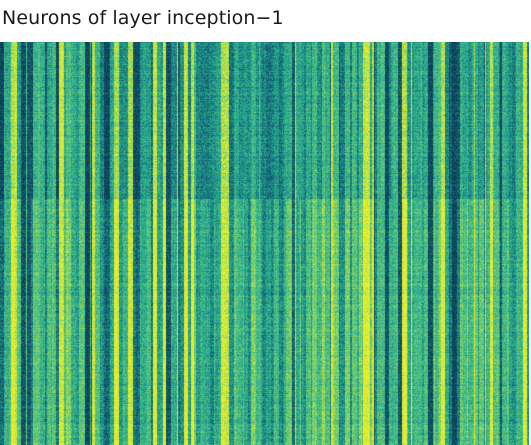 This screenshot has height=445, width=531. I want to click on chart-title: Neurons of layer inception−1, so click(143, 18).